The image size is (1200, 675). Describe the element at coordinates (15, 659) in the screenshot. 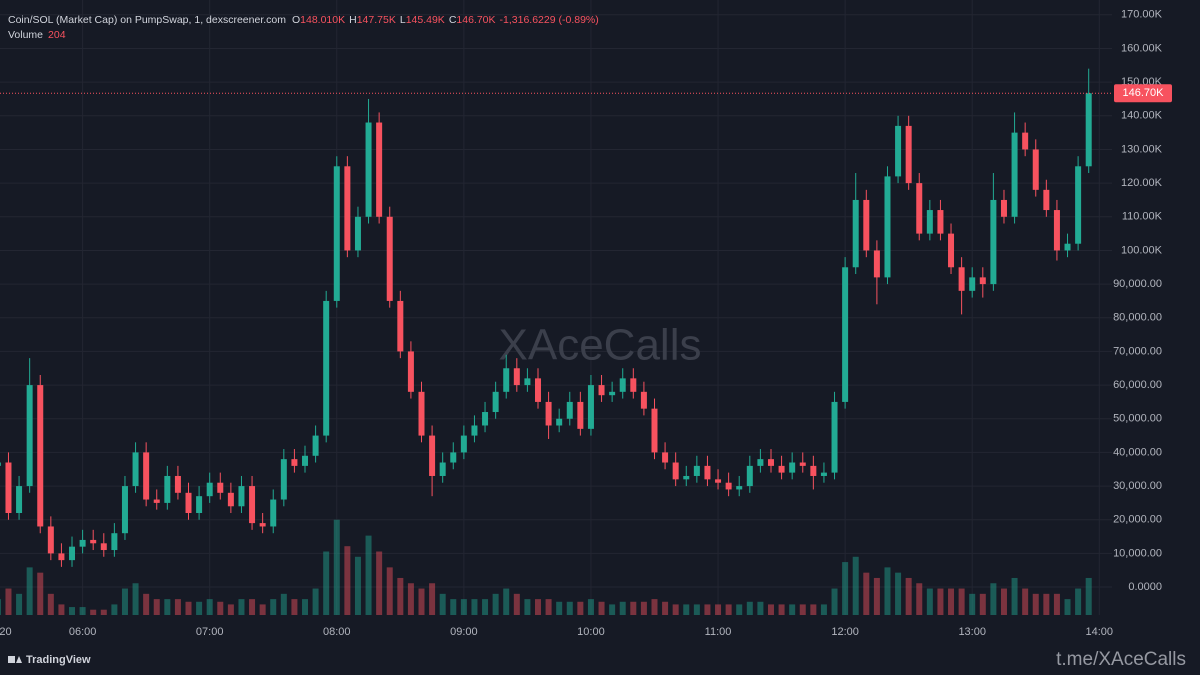

I see `tradingview-logo` at that location.